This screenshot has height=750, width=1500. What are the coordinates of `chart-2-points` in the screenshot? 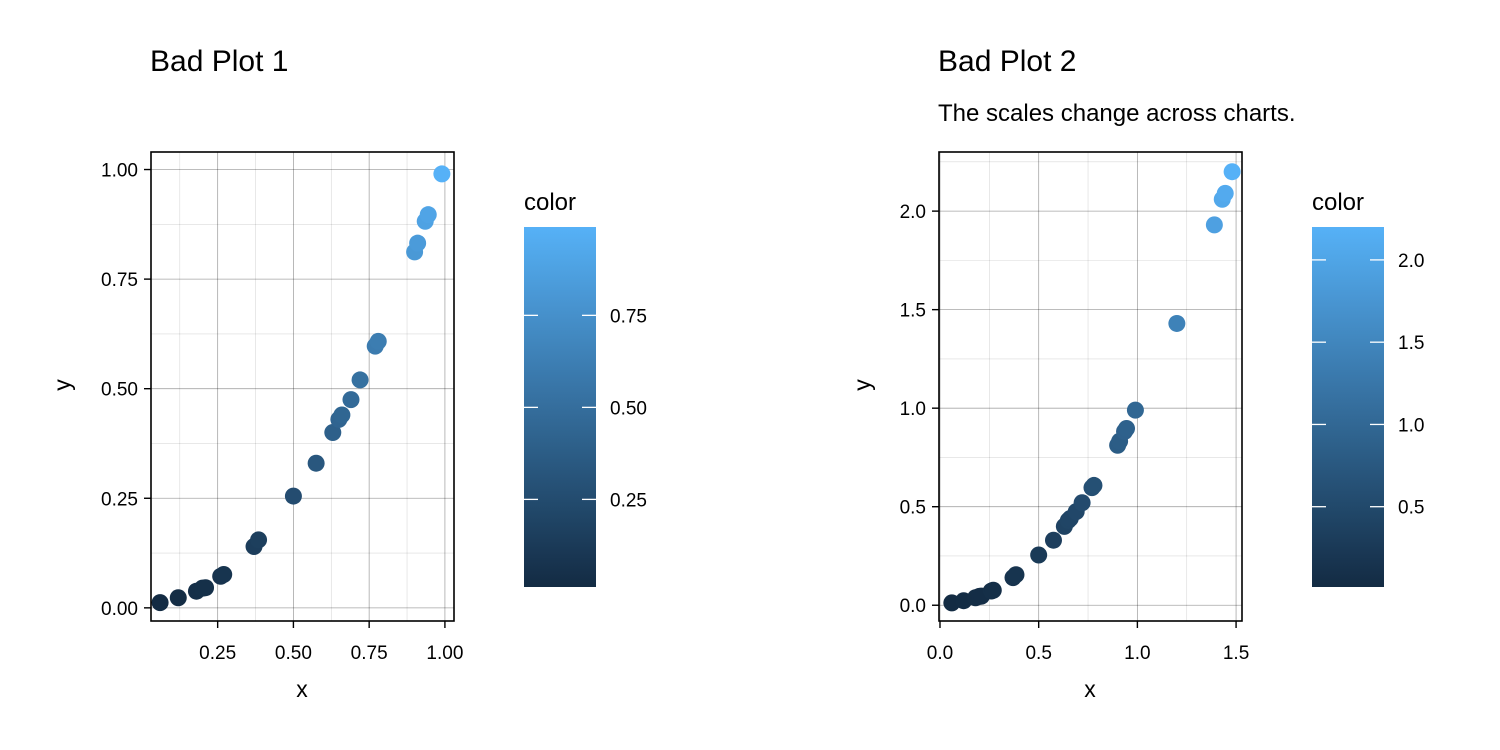 It's located at (1092, 387).